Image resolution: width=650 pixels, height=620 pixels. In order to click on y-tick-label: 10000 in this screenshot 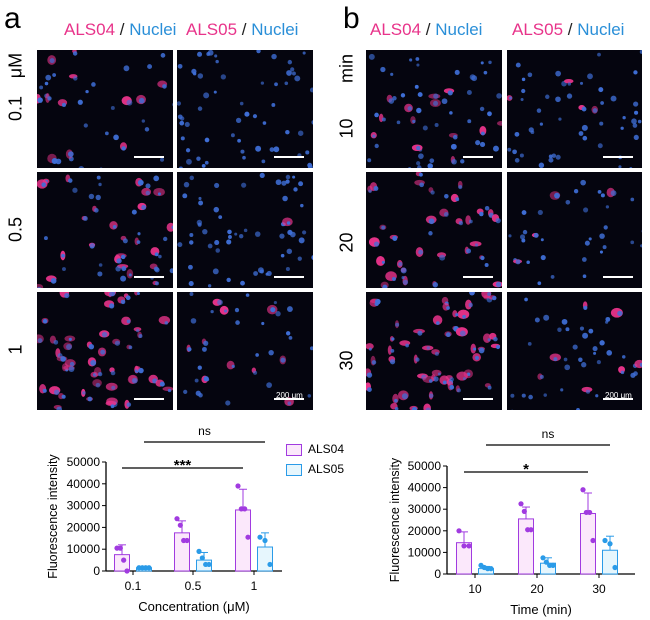, I will do `click(84, 549)`.